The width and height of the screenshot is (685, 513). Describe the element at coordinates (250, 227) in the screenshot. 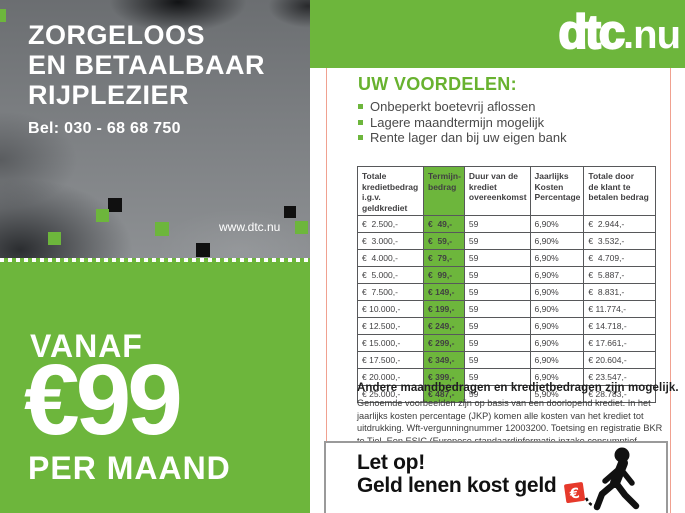

I see `website-url: www.dtc.nu` at that location.